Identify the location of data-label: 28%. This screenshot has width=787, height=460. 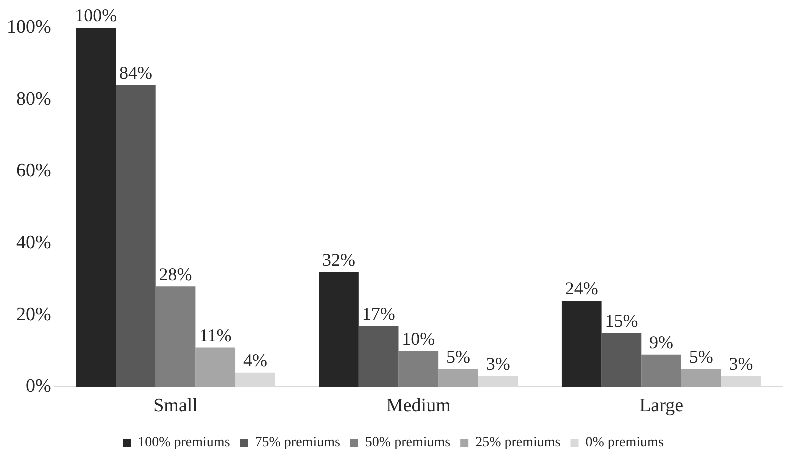
(175, 274).